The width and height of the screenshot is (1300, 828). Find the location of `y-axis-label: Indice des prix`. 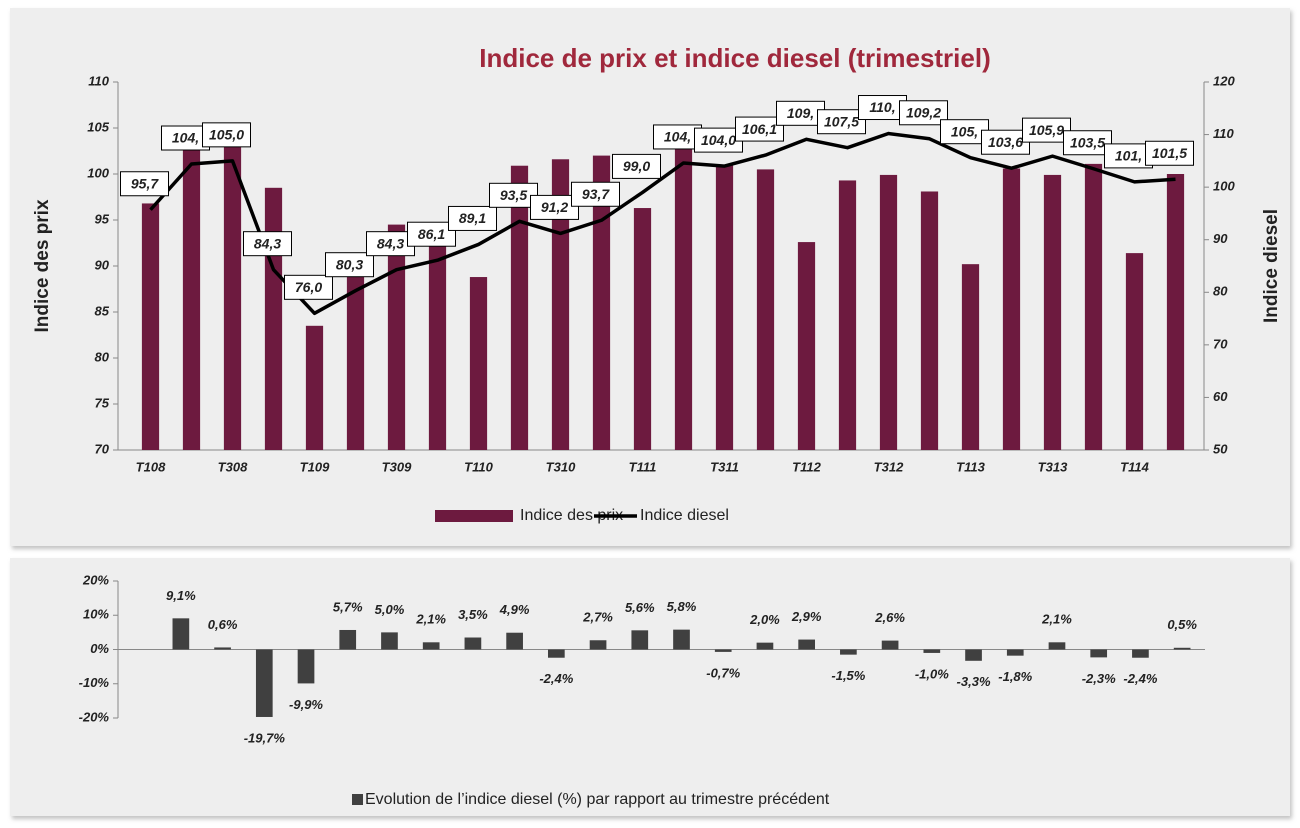

y-axis-label: Indice des prix is located at coordinates (42, 265).